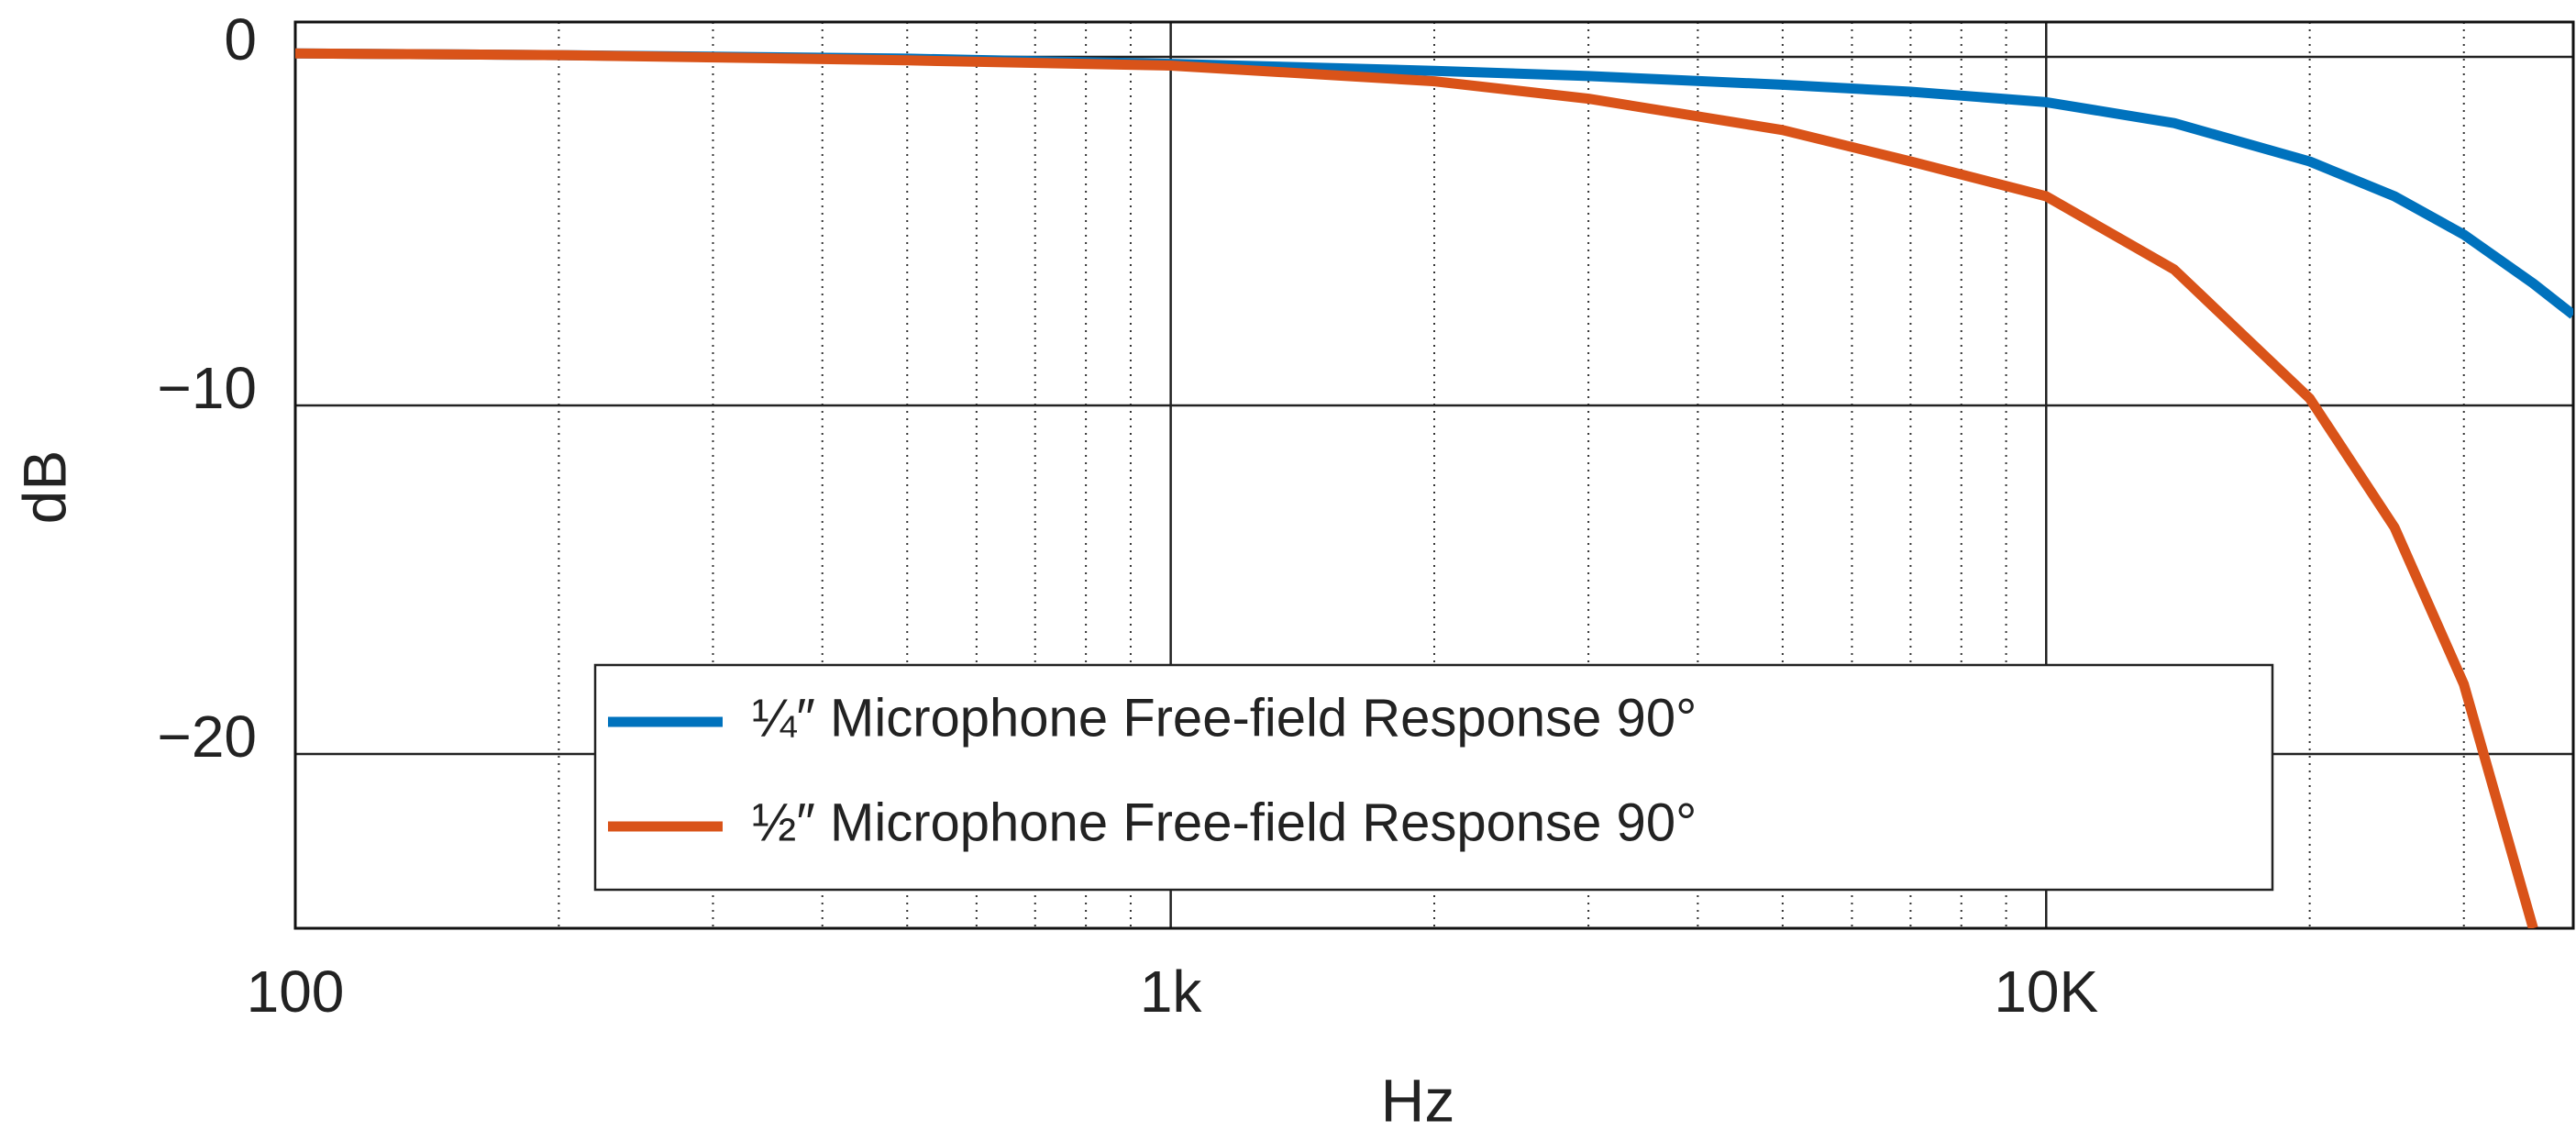  Describe the element at coordinates (44, 488) in the screenshot. I see `y-axis-label: dB` at that location.